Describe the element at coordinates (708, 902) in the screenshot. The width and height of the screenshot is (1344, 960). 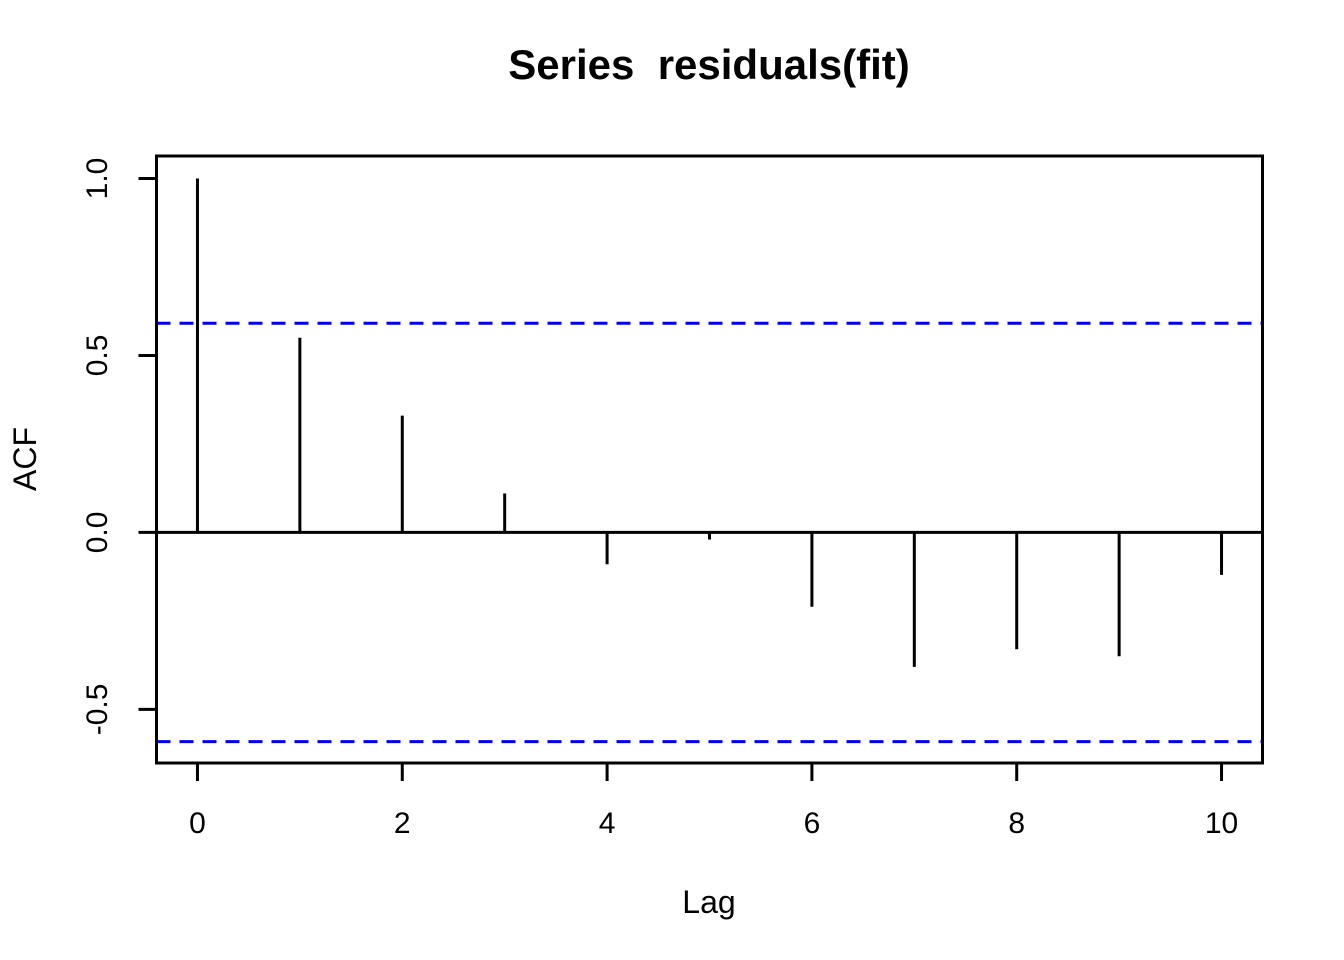
I see `x-axis-label: Lag` at that location.